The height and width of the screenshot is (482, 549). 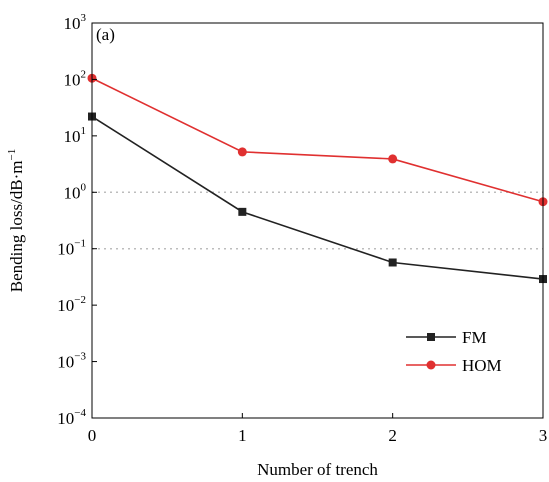 I want to click on y-axis-ticks: 10³ 10² 10¹ 10⁰ 10⁻¹ 10⁻² 10⁻³ 10⁻⁴, so click(x=77, y=220).